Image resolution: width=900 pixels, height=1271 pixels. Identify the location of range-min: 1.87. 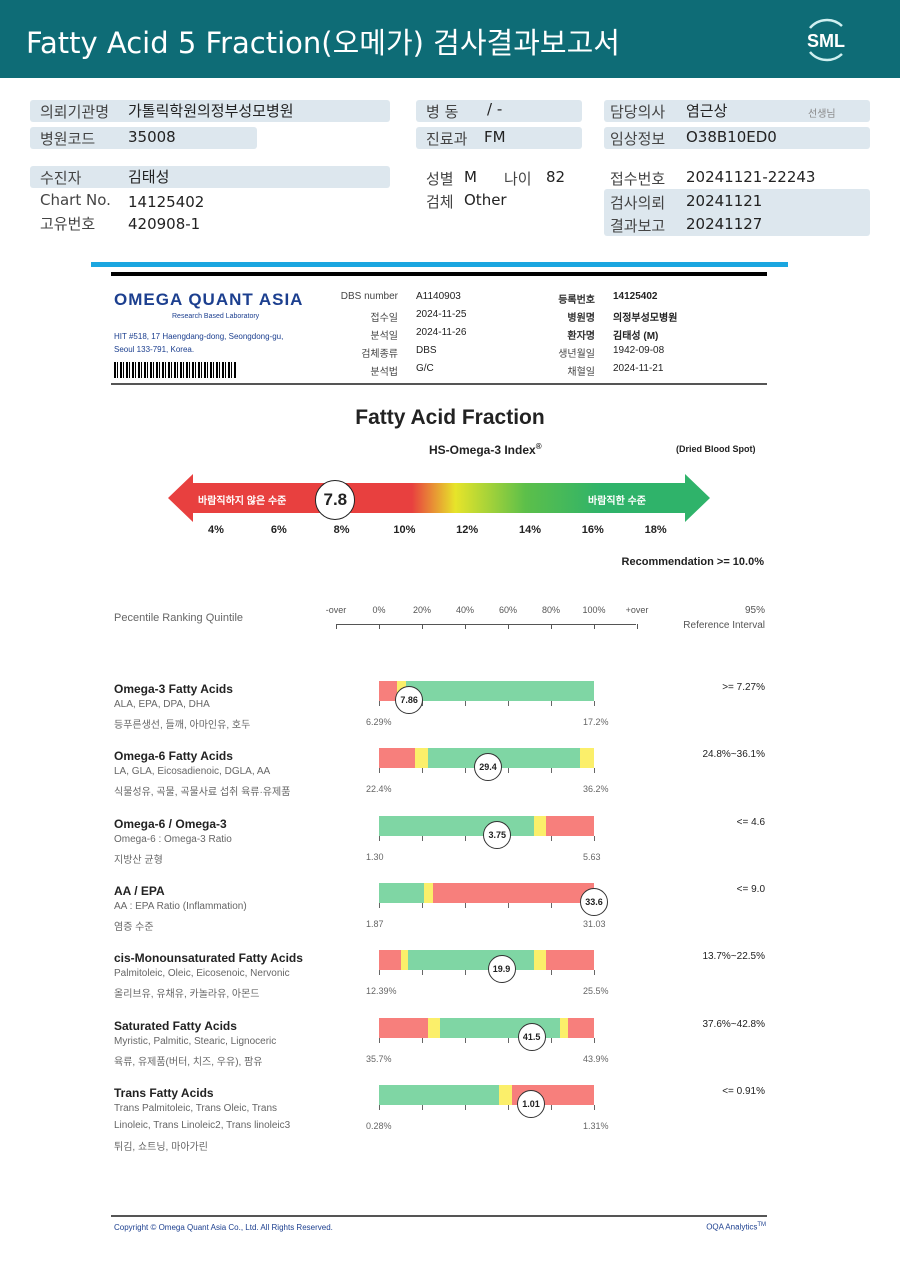
(375, 923).